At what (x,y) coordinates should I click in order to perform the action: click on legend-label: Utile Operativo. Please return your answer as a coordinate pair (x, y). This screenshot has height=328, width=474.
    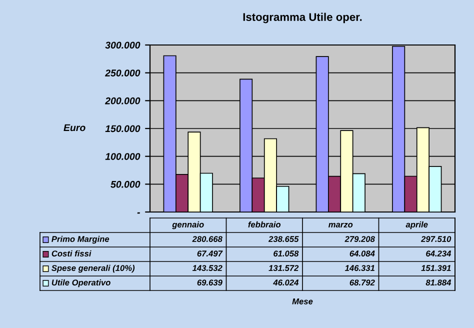
    Looking at the image, I should click on (81, 283).